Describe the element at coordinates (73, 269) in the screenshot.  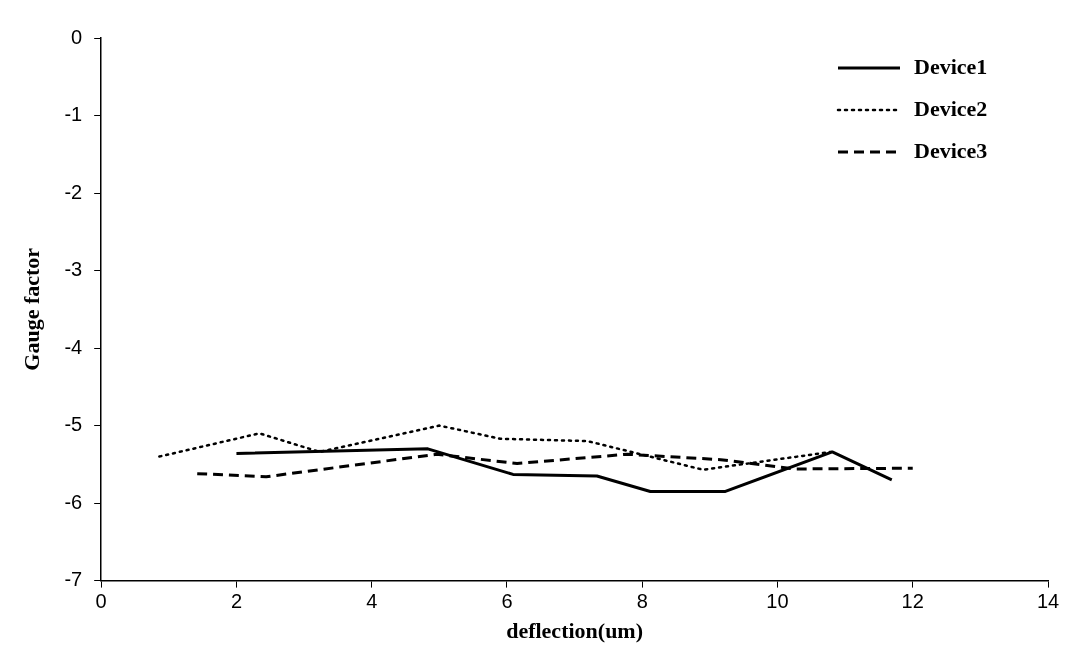
I see `y-tick-label: -3` at that location.